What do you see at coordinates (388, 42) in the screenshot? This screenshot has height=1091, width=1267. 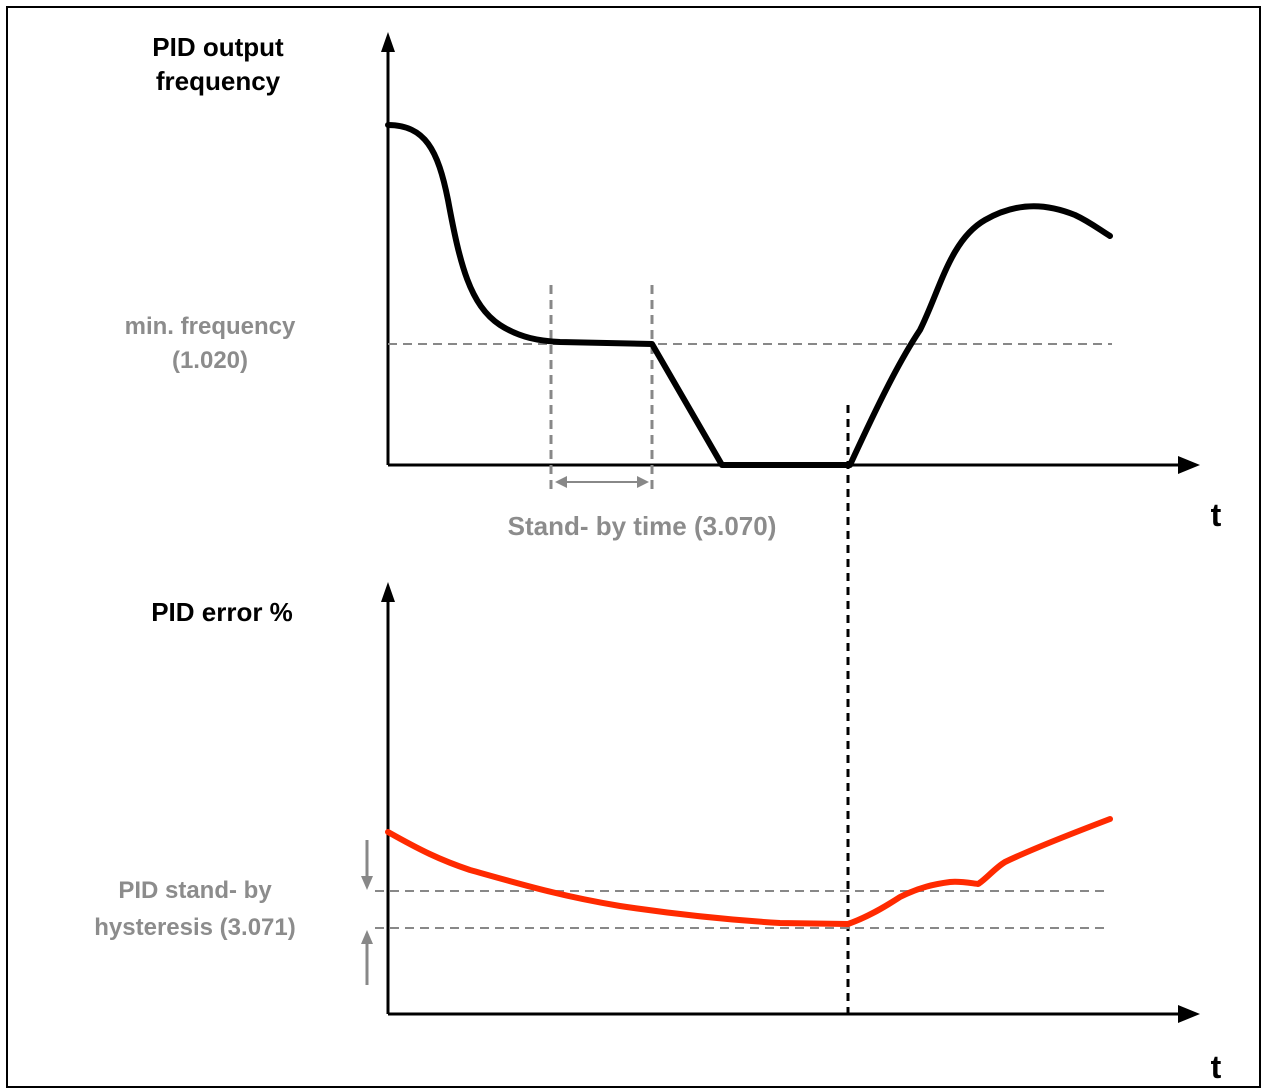 I see `top-y-axis-arrow` at bounding box center [388, 42].